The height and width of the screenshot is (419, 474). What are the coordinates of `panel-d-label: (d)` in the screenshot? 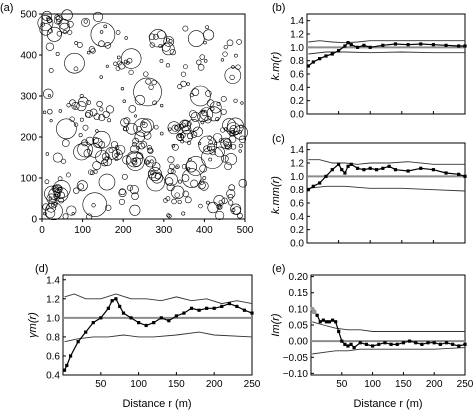 It's located at (41, 269).